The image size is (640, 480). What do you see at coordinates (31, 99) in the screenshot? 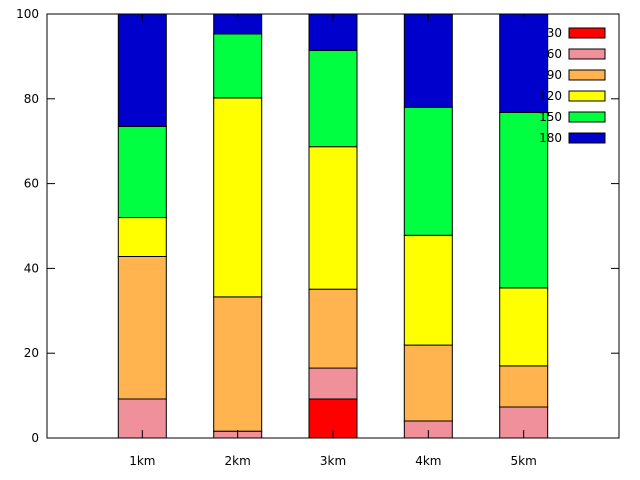
I see `y-tick-label-80: 80` at bounding box center [31, 99].